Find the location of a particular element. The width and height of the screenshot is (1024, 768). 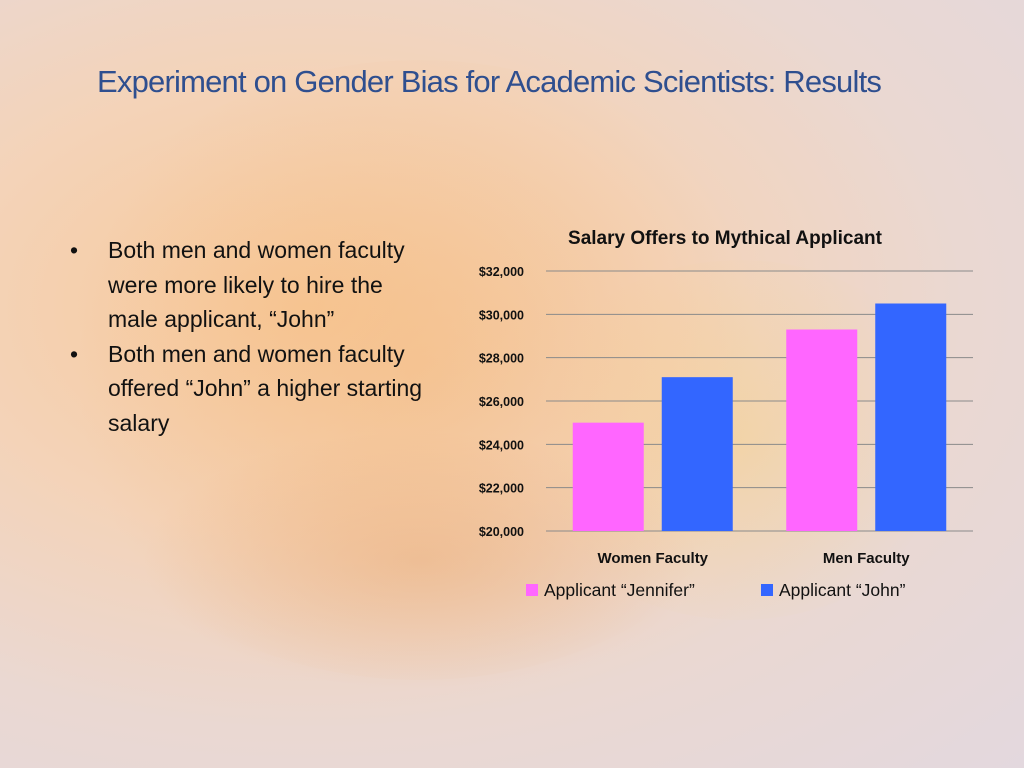

bars is located at coordinates (759, 417).